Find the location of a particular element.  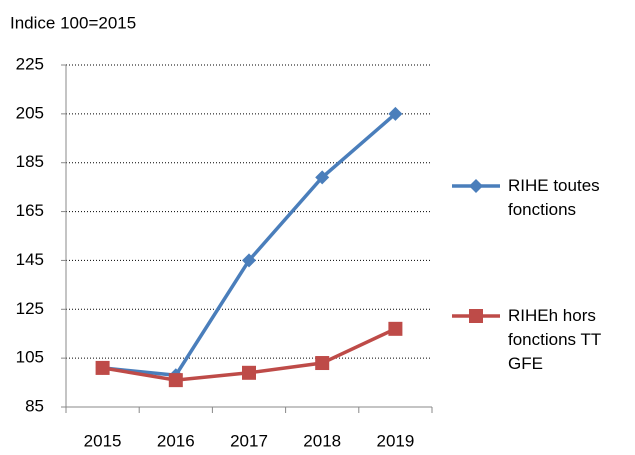

x-tick-label: 2017 is located at coordinates (249, 440).